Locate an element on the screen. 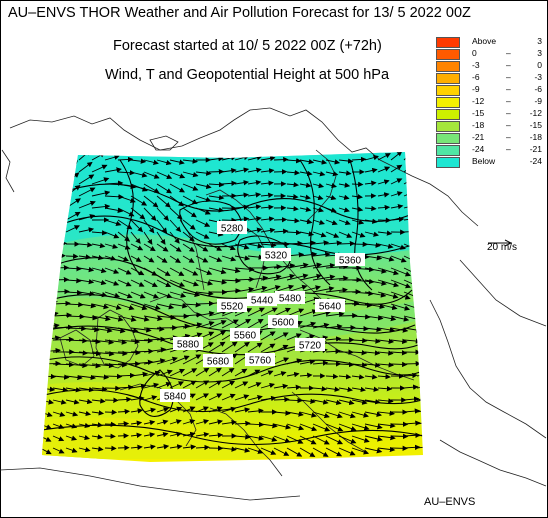 The width and height of the screenshot is (548, 518). legend-high-value: -18 is located at coordinates (535, 137).